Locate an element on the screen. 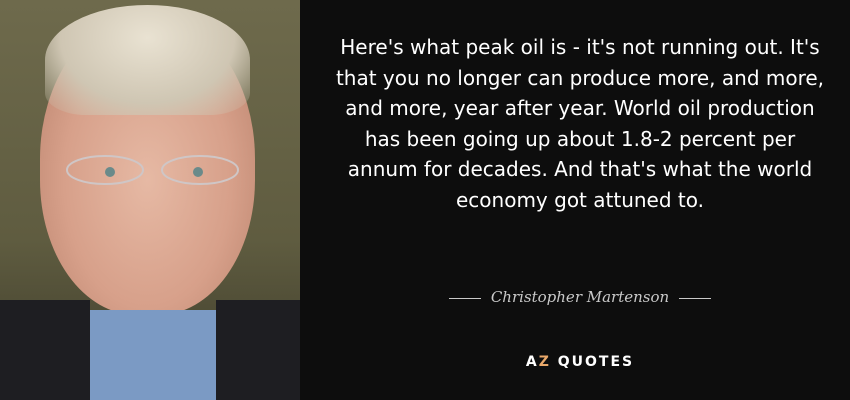 Image resolution: width=850 pixels, height=400 pixels. portrait-glasses is located at coordinates (152, 170).